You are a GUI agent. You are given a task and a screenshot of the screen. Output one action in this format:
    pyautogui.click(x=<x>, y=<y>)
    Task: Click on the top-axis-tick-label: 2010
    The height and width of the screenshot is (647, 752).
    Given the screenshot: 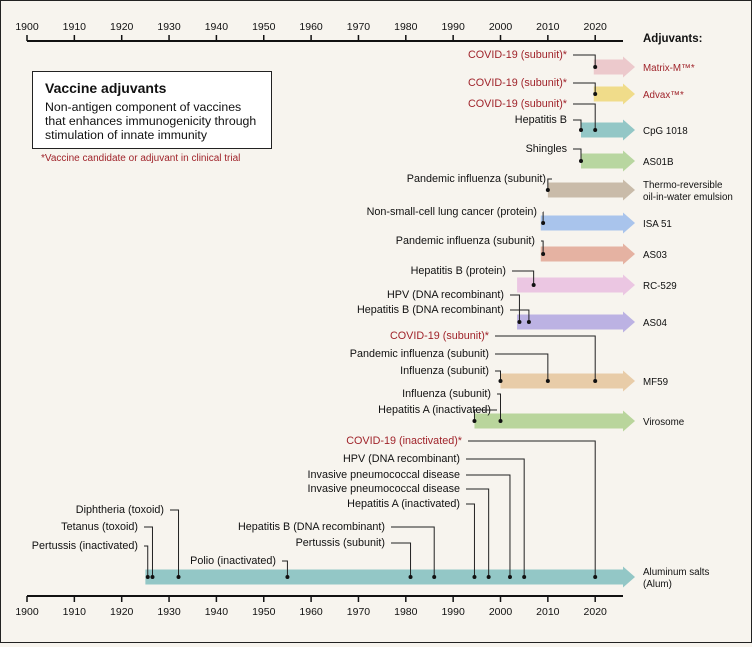 What is the action you would take?
    pyautogui.click(x=548, y=27)
    